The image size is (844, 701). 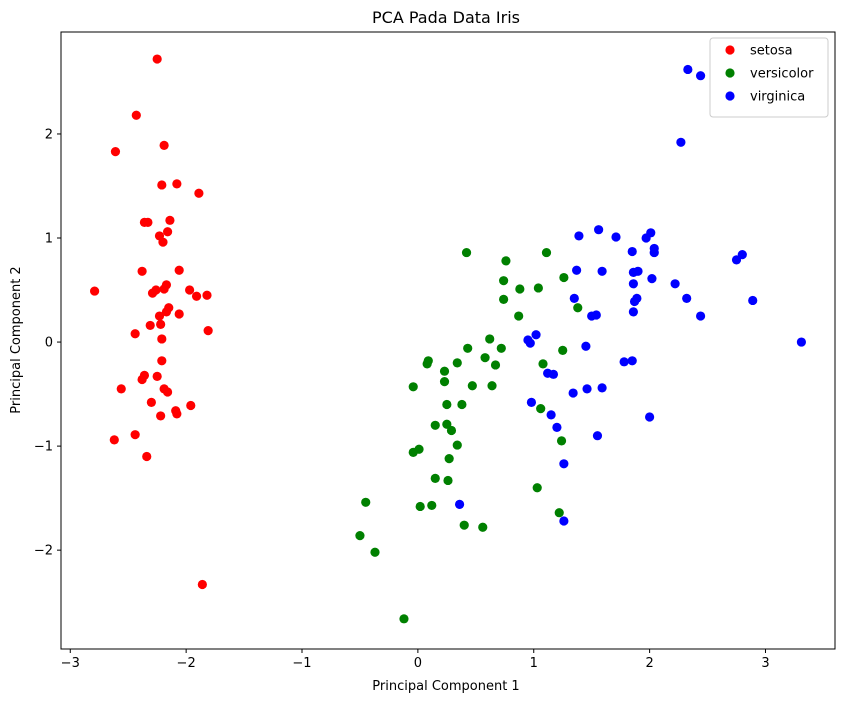 What do you see at coordinates (301, 663) in the screenshot?
I see `x-tick-label: −1` at bounding box center [301, 663].